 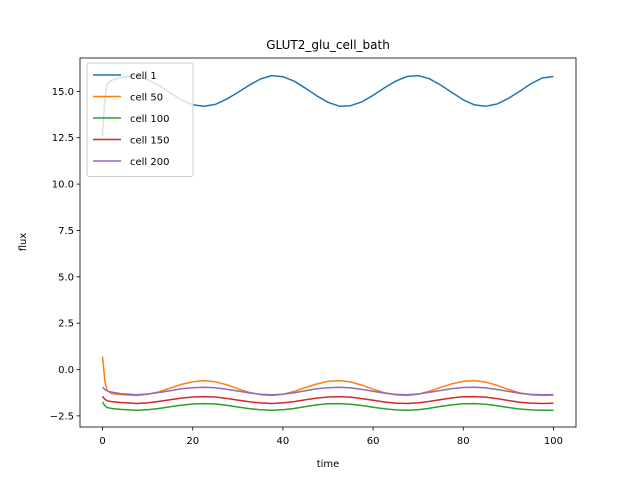 What do you see at coordinates (143, 76) in the screenshot?
I see `legend-label: cell 1` at bounding box center [143, 76].